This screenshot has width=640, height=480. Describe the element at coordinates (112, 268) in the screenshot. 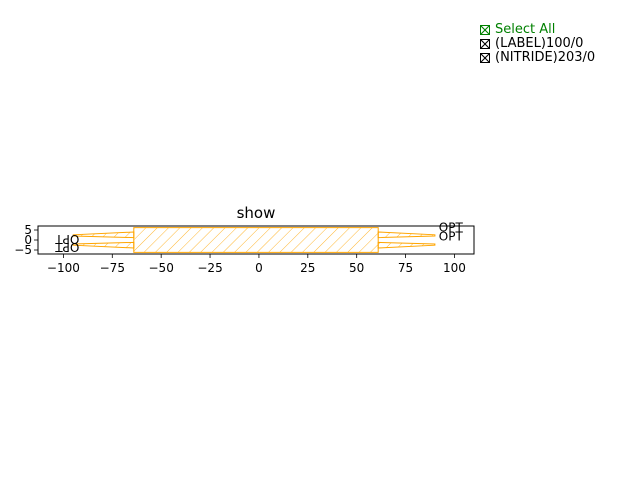

I see `x-tick-label-1: −75` at that location.